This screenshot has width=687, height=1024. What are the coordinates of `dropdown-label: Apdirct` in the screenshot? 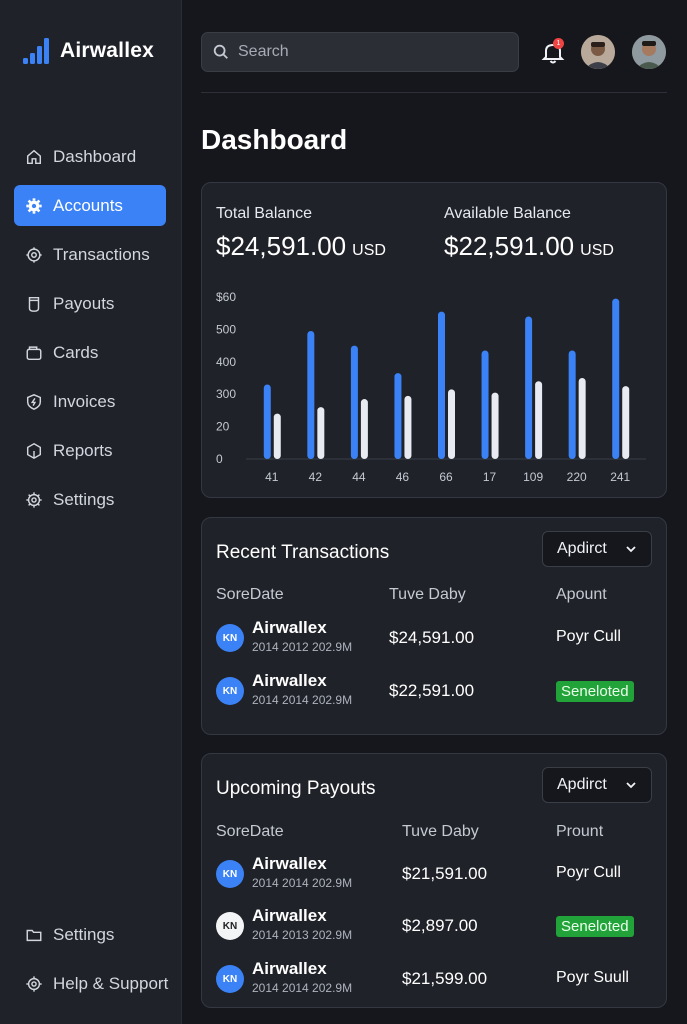 It's located at (582, 548).